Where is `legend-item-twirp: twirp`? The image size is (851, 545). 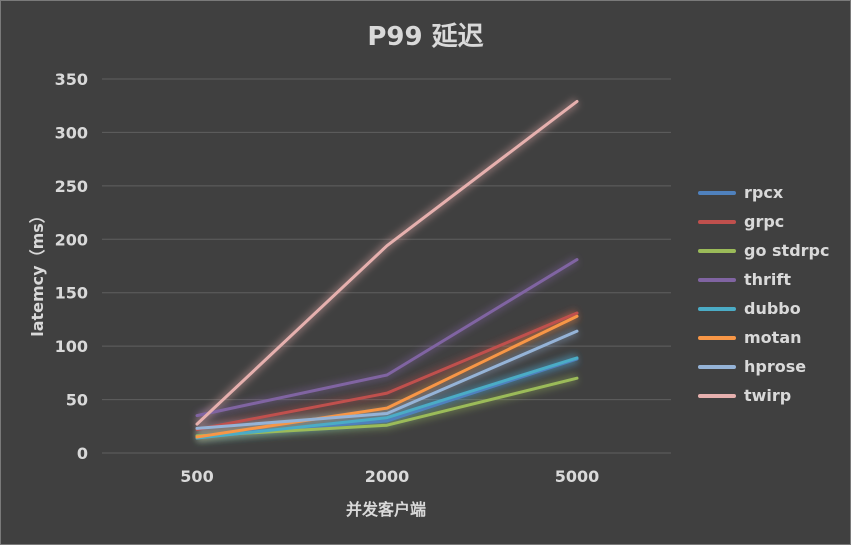 legend-item-twirp: twirp is located at coordinates (763, 395).